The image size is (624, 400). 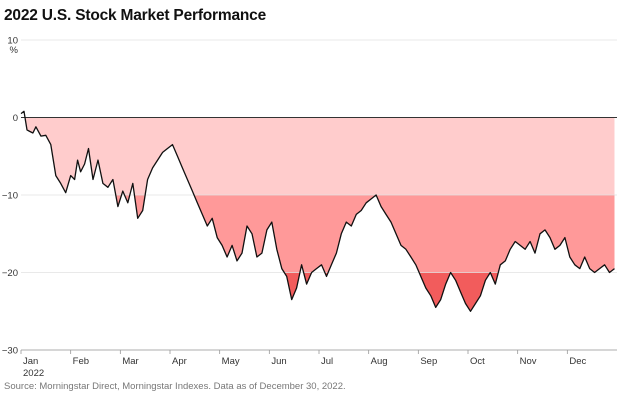 I want to click on x-tick-label-9: Oct, so click(x=477, y=361).